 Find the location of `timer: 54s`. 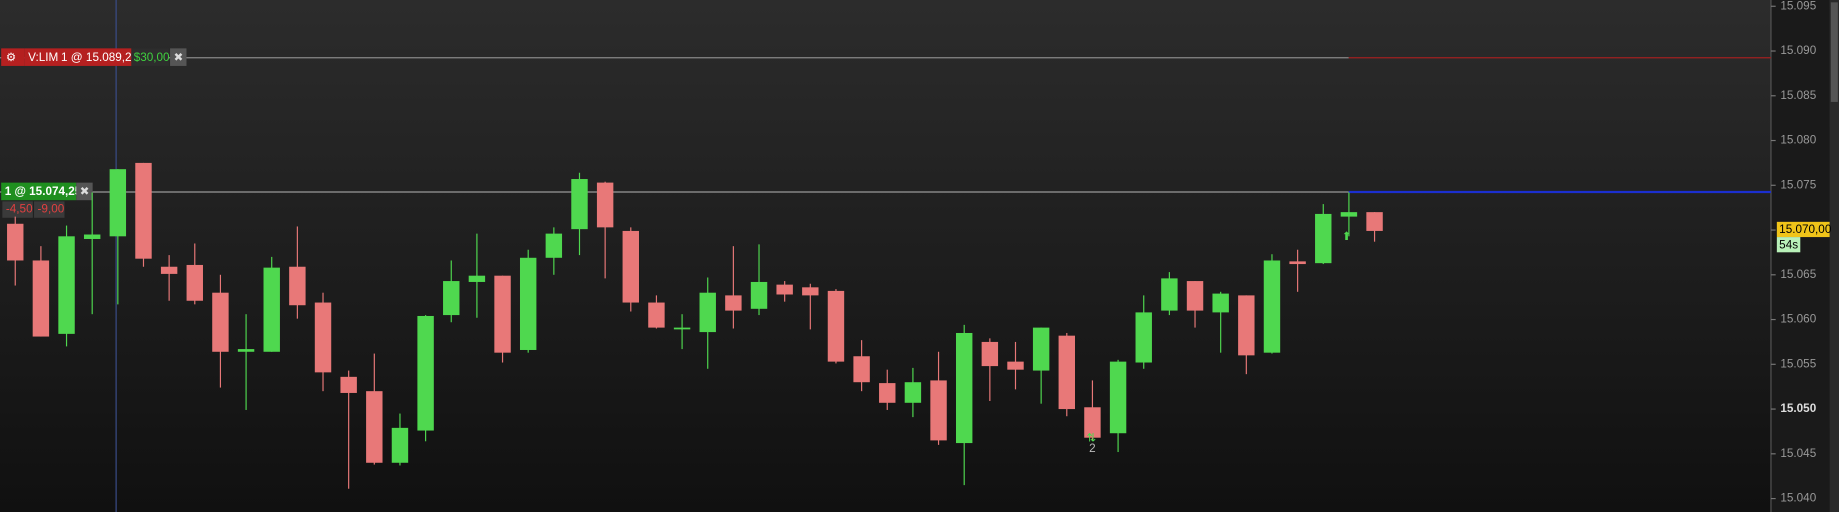

timer: 54s is located at coordinates (1788, 244).